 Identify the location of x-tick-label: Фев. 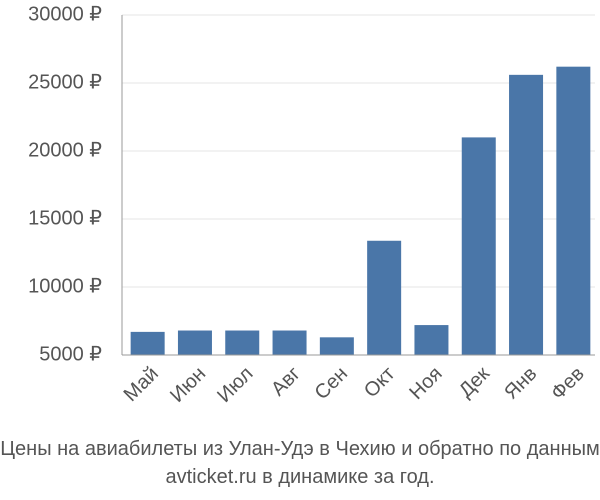
(568, 384).